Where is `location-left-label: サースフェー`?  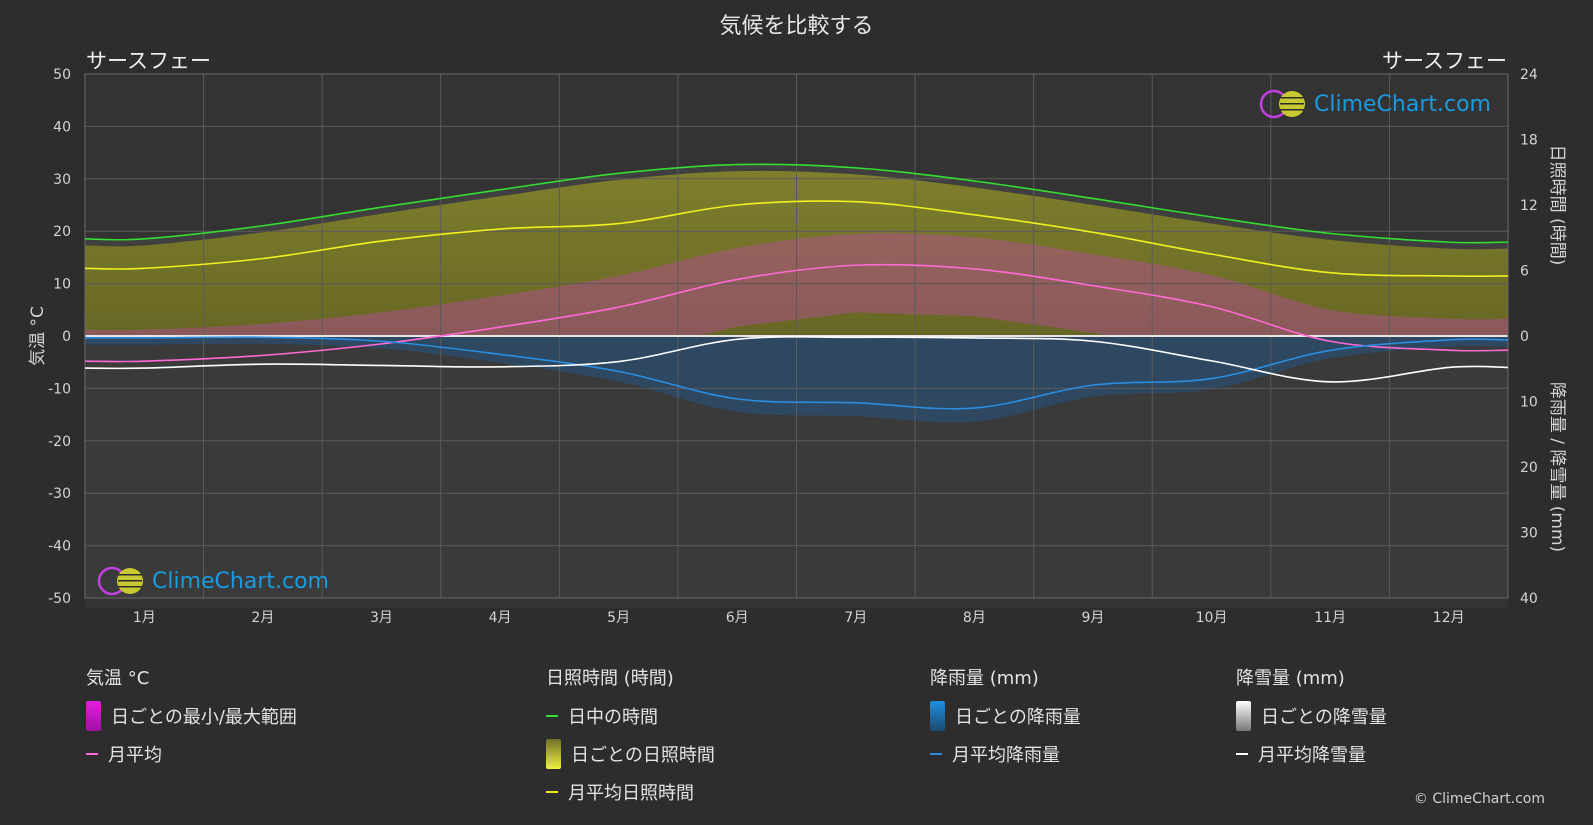
location-left-label: サースフェー is located at coordinates (148, 61).